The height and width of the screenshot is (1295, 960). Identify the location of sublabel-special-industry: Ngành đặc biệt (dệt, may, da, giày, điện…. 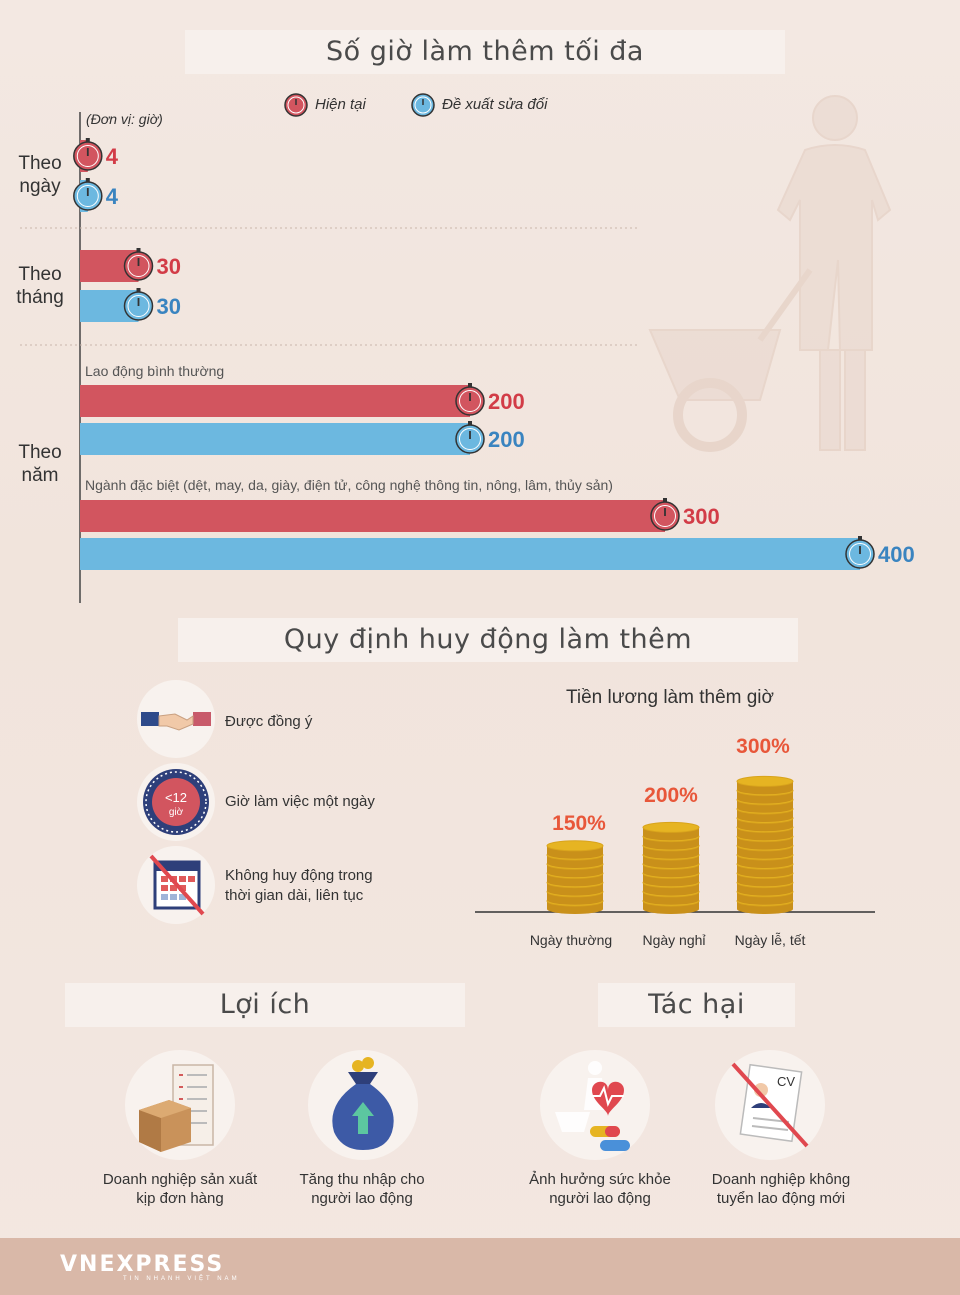
(349, 485).